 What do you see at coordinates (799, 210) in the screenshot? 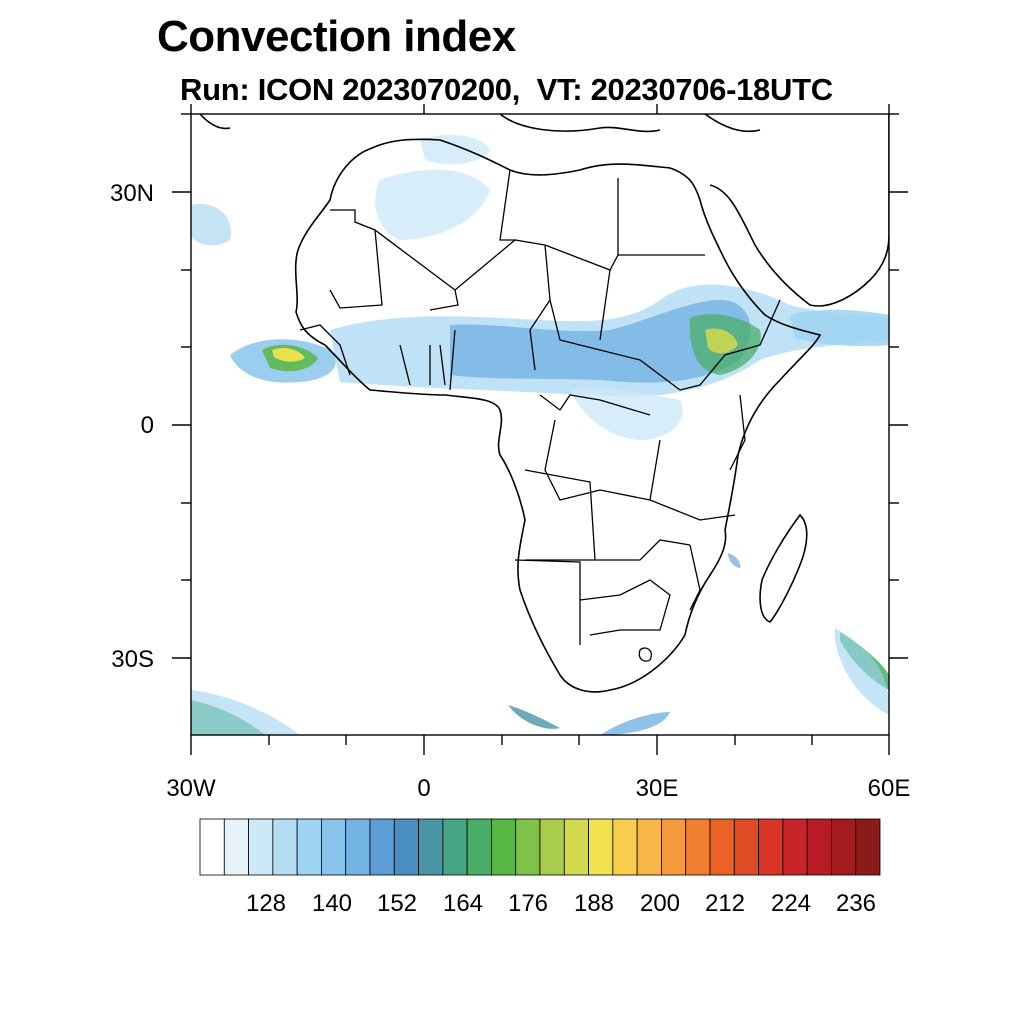
I see `arabia-coast` at bounding box center [799, 210].